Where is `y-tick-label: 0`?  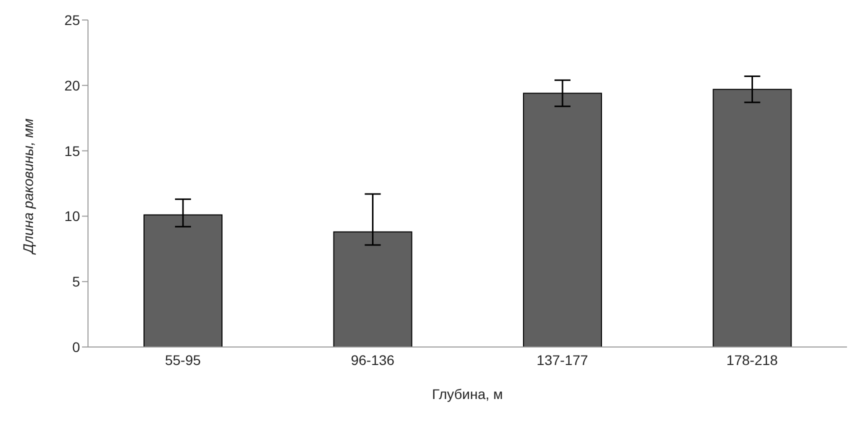 y-tick-label: 0 is located at coordinates (76, 346).